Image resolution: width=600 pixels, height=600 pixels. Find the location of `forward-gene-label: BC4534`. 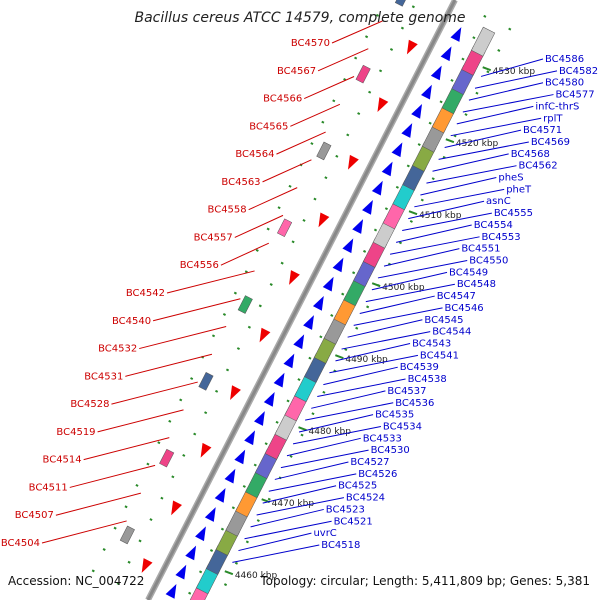

forward-gene-label: BC4534 is located at coordinates (402, 426).